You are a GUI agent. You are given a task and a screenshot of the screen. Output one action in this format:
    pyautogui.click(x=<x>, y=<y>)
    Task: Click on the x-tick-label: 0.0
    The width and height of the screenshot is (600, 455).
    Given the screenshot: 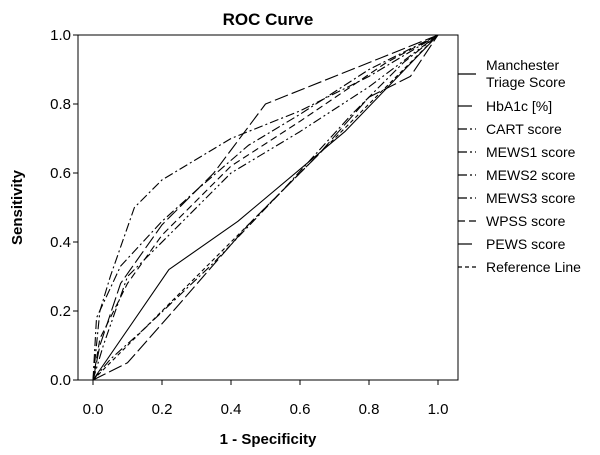 What is the action you would take?
    pyautogui.click(x=93, y=409)
    